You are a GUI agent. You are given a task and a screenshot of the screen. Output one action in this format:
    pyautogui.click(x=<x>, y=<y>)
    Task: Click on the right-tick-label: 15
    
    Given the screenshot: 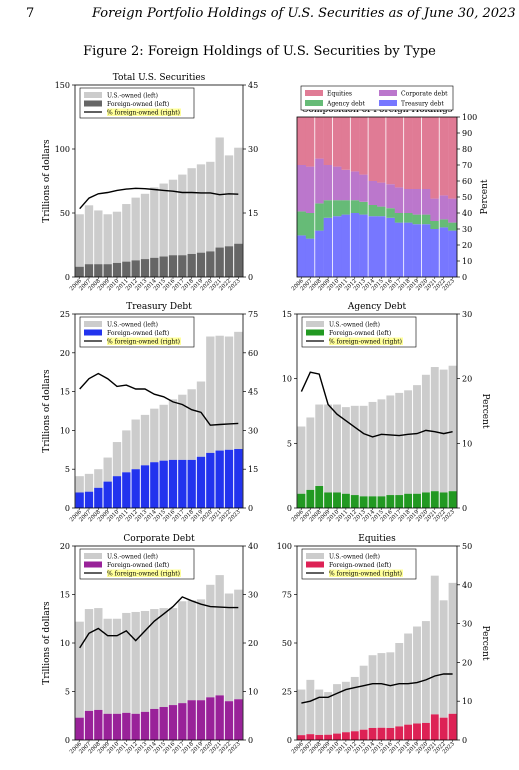 What is the action you would take?
    pyautogui.click(x=253, y=469)
    